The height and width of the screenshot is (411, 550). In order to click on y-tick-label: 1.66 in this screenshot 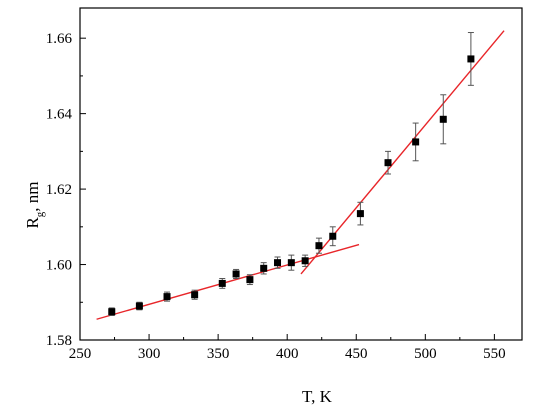, I will do `click(59, 39)`.